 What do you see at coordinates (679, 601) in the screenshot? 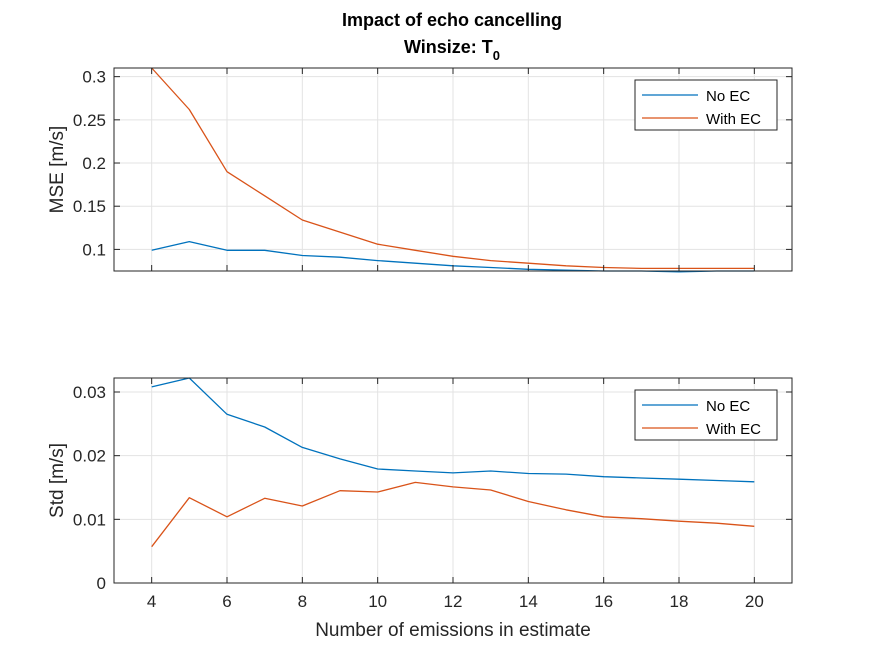
I see `std-x-tick-label: 18` at bounding box center [679, 601].